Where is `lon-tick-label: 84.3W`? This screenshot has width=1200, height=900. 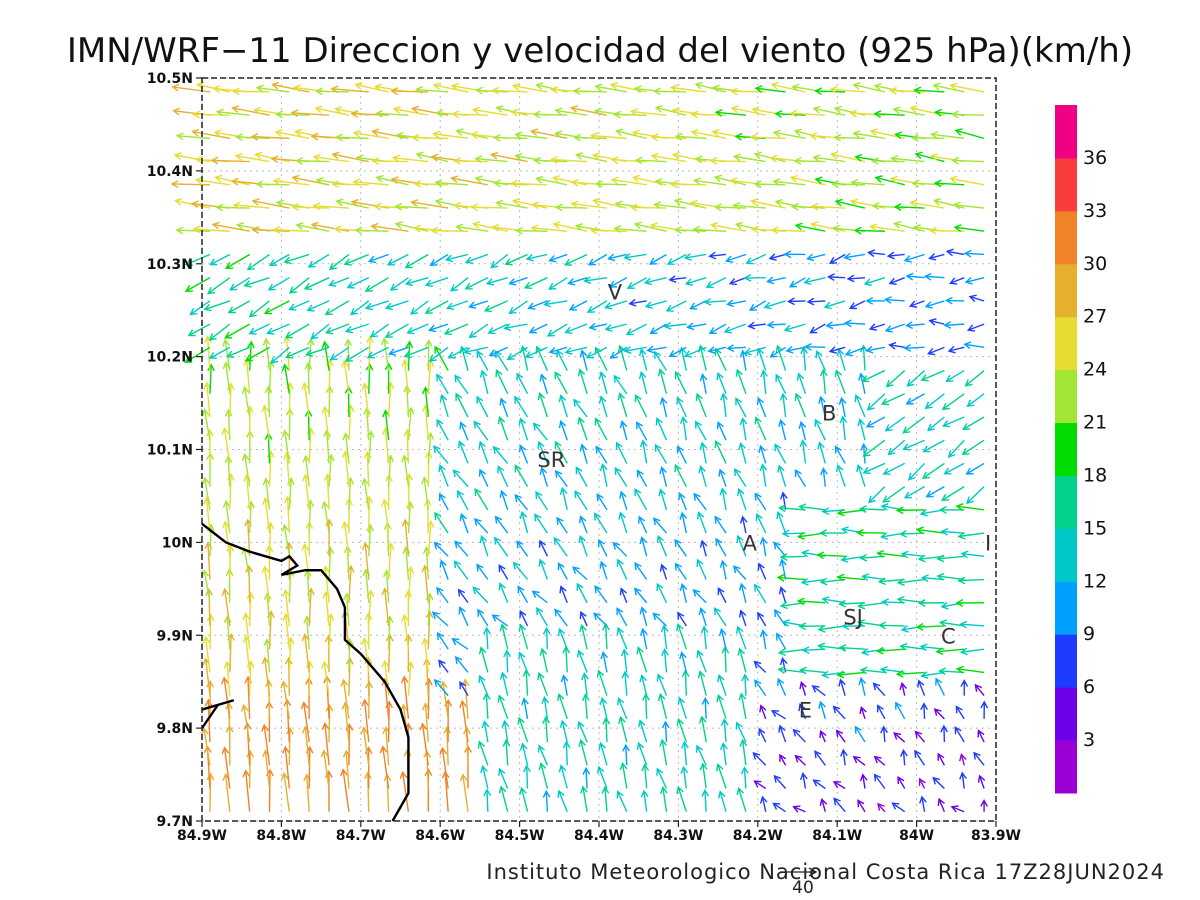 lon-tick-label: 84.3W is located at coordinates (678, 836).